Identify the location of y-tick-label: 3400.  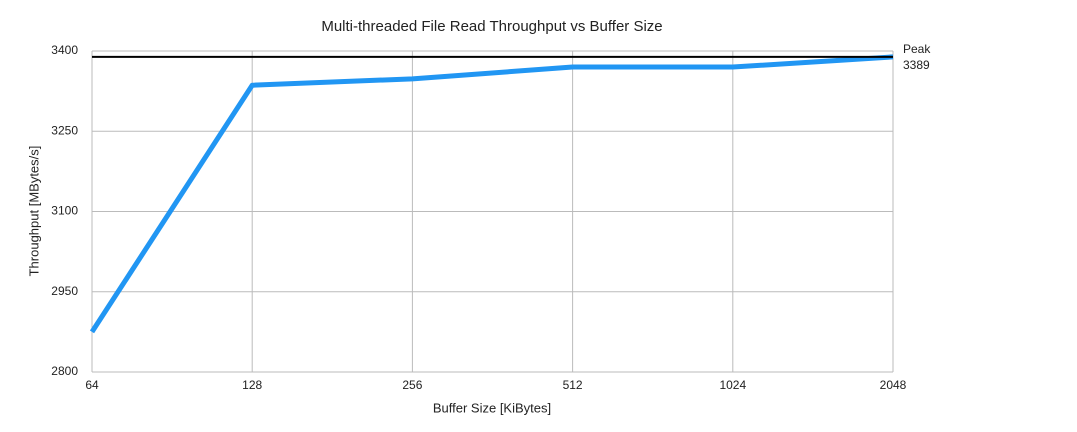
(64, 50).